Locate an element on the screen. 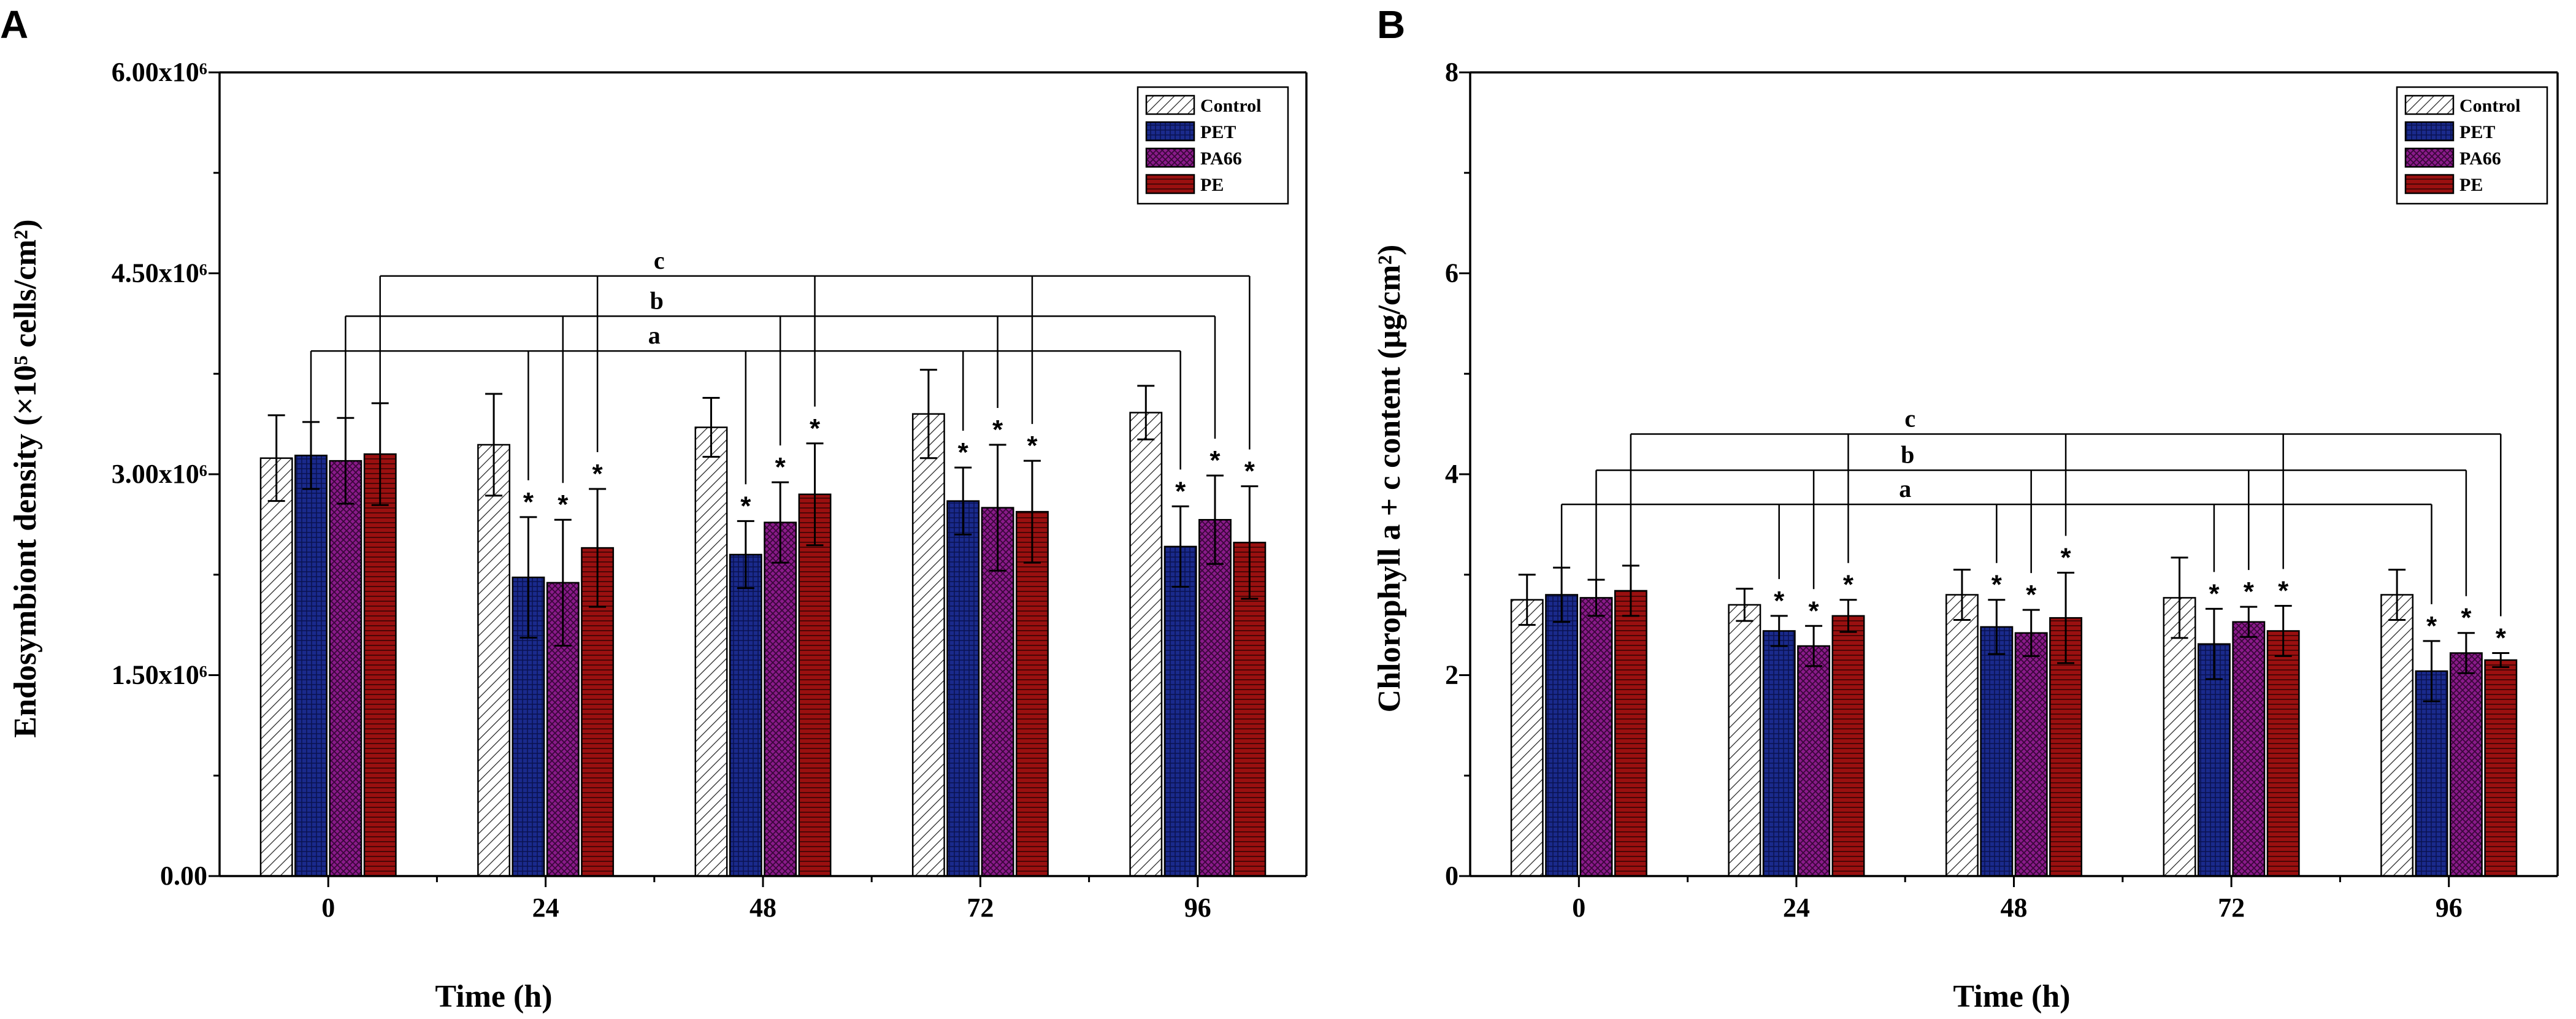 This screenshot has width=2576, height=1019. panel-b-star-pe-96: * is located at coordinates (2501, 638).